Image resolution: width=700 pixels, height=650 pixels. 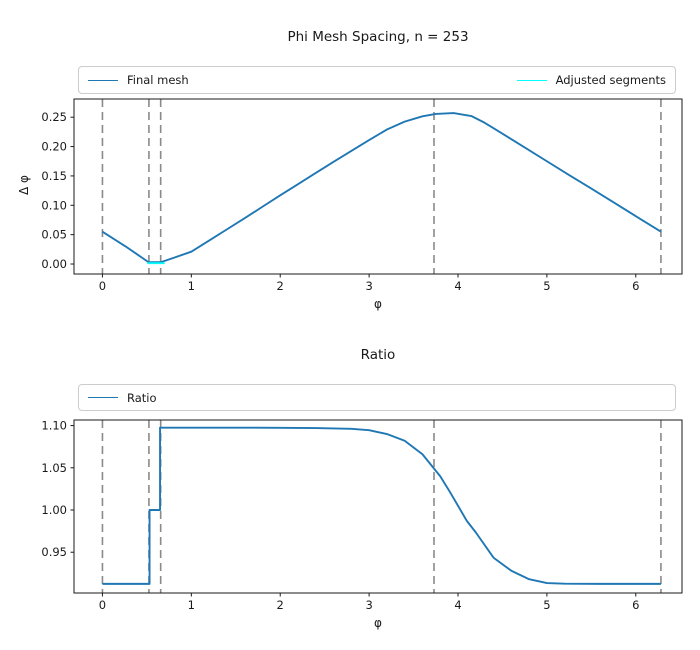 I want to click on top-y-tick-label: 0.20, so click(x=54, y=147).